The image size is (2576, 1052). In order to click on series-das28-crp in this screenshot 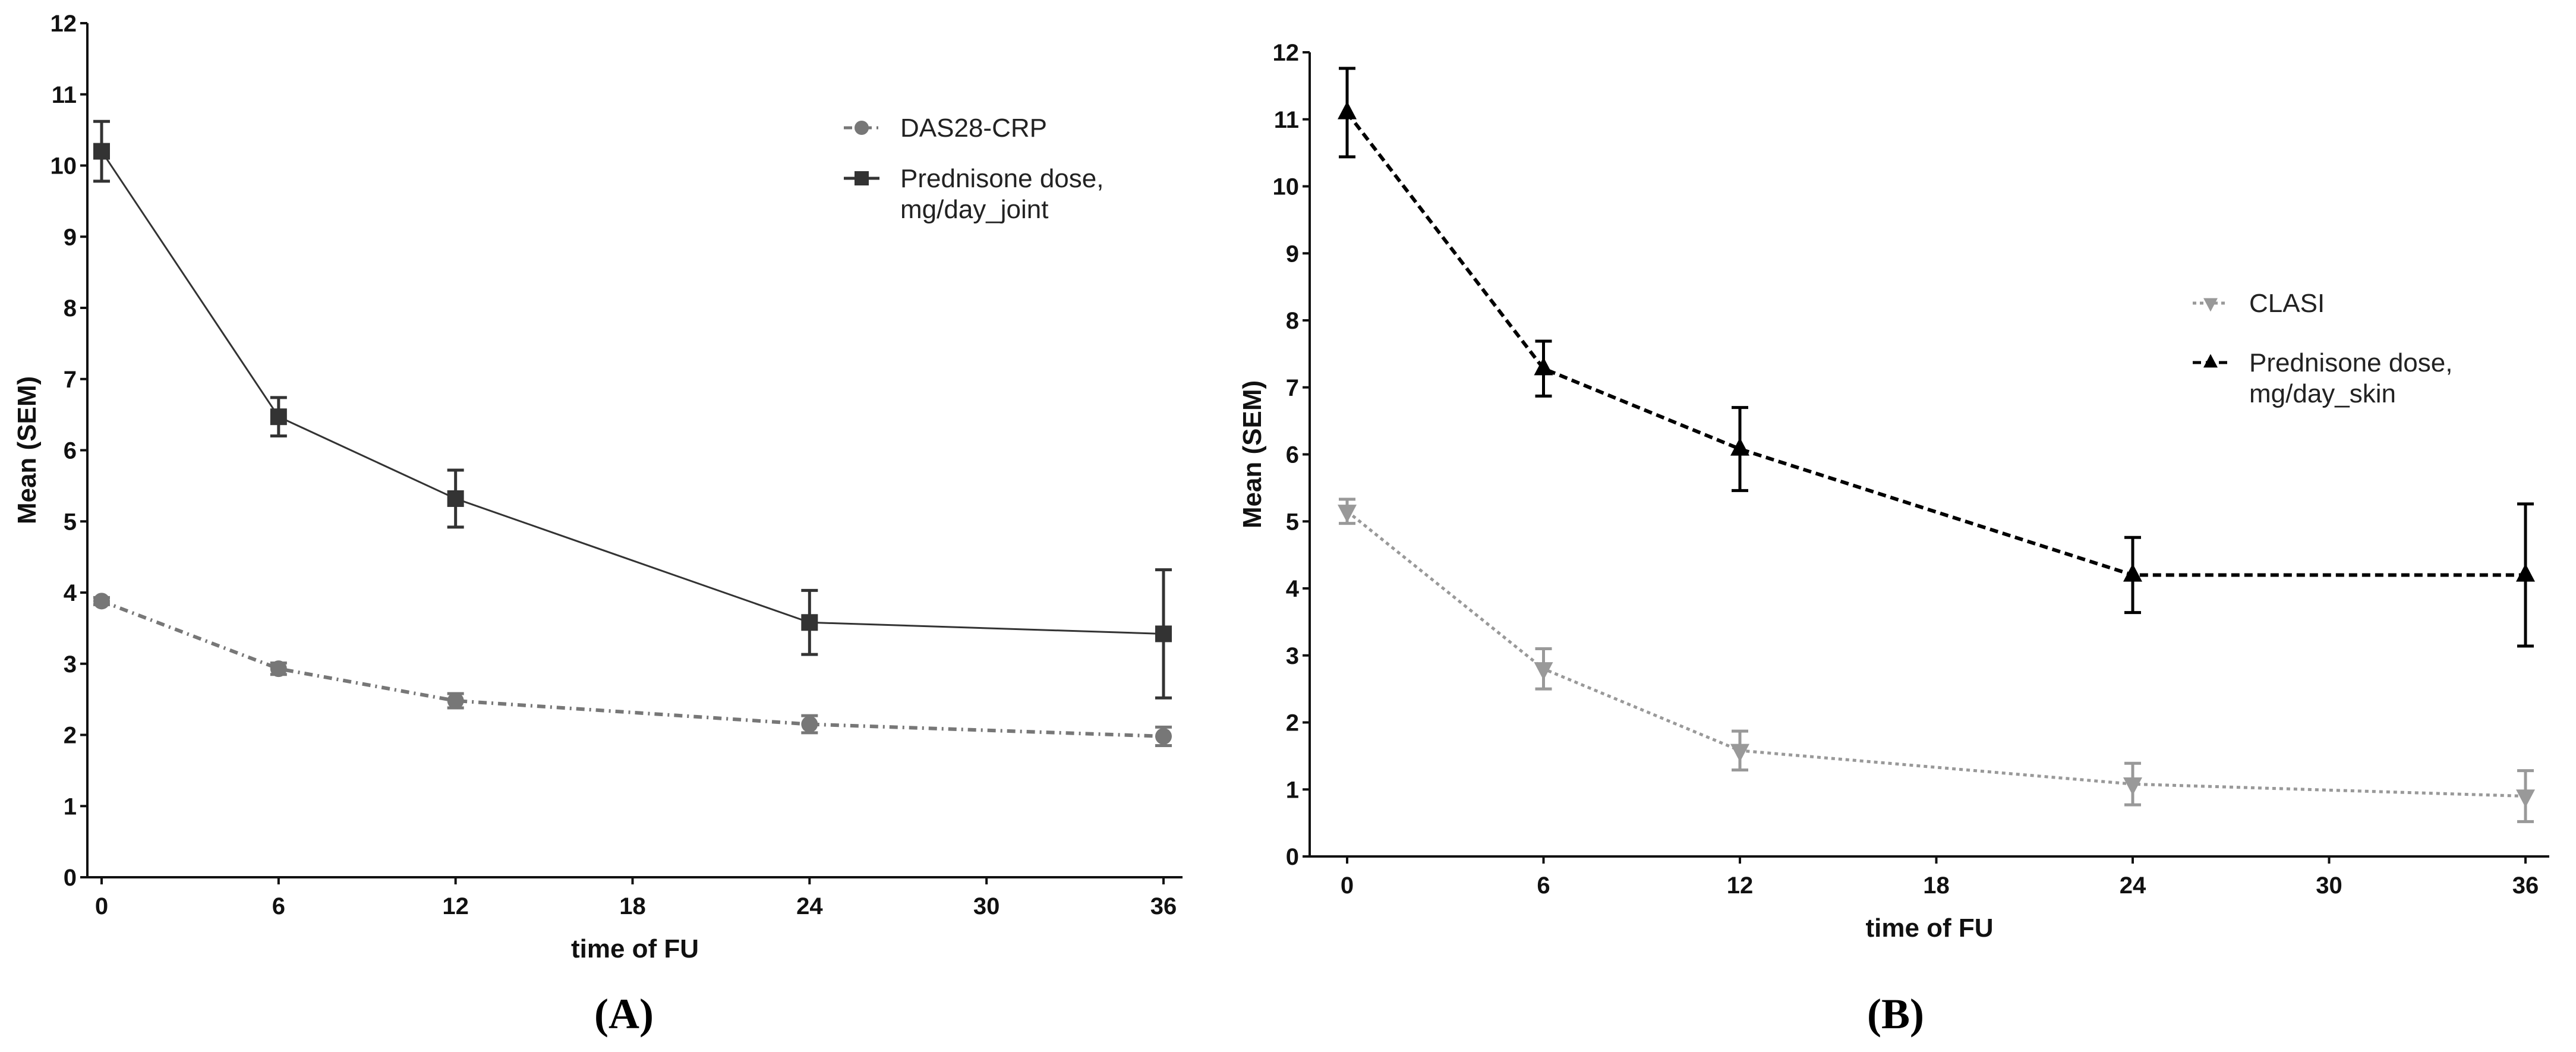, I will do `click(633, 670)`.